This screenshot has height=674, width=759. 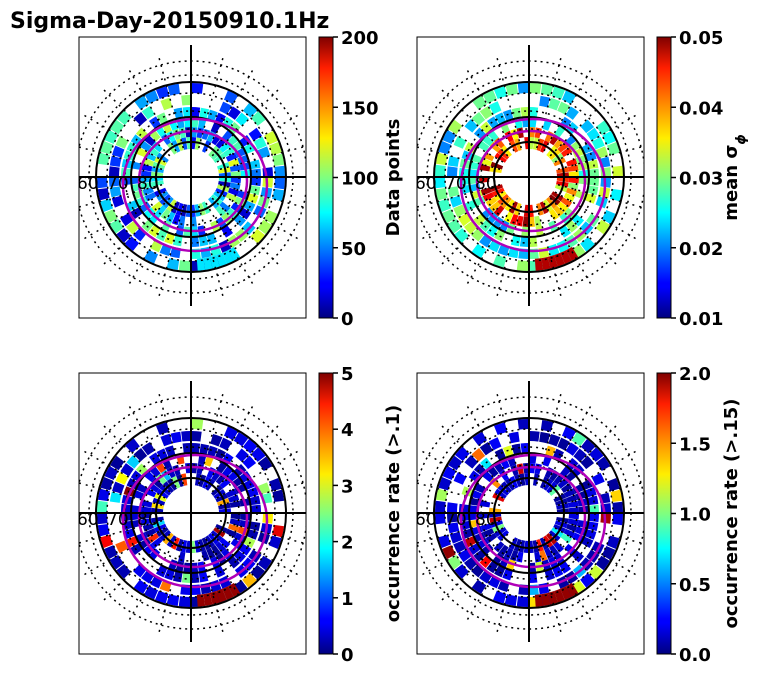 I want to click on colorbar-tick-label: 0.03, so click(x=701, y=179).